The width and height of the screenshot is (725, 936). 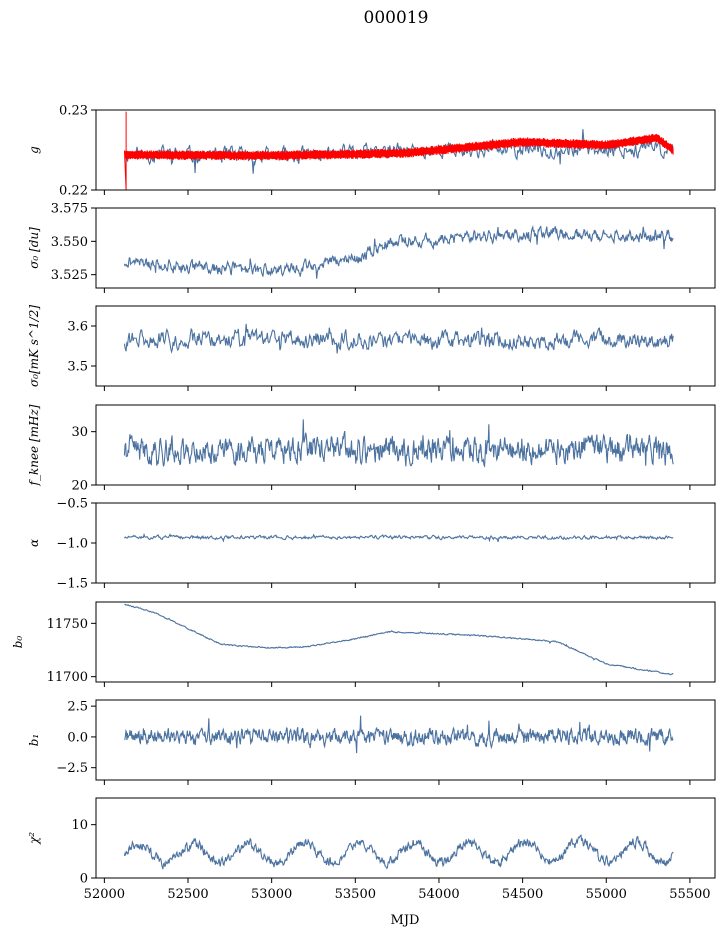 What do you see at coordinates (79, 825) in the screenshot?
I see `panel-8-ytick-label-2: 10` at bounding box center [79, 825].